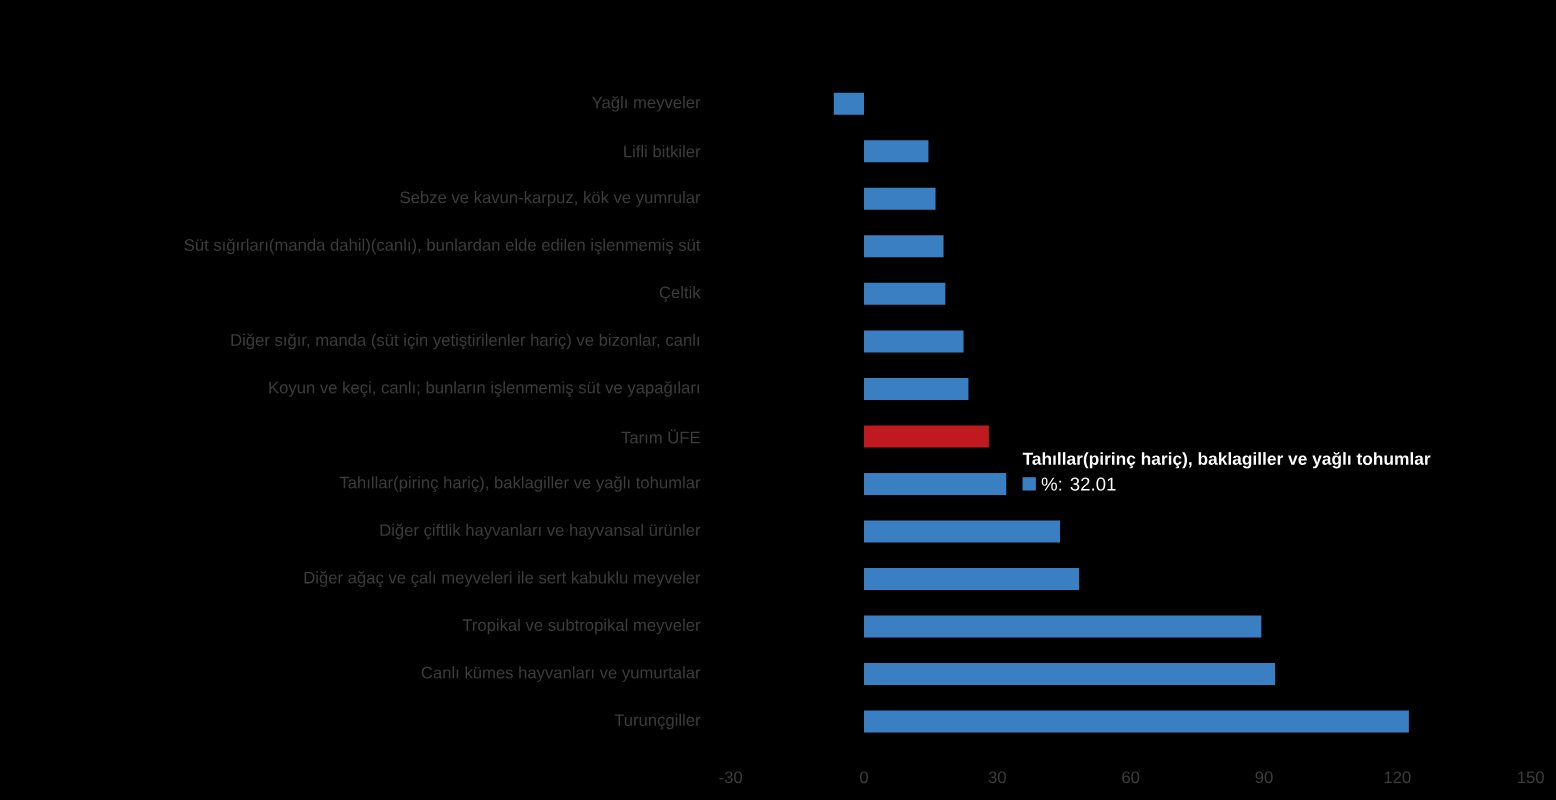  I want to click on x-tick-label: 150, so click(1531, 777).